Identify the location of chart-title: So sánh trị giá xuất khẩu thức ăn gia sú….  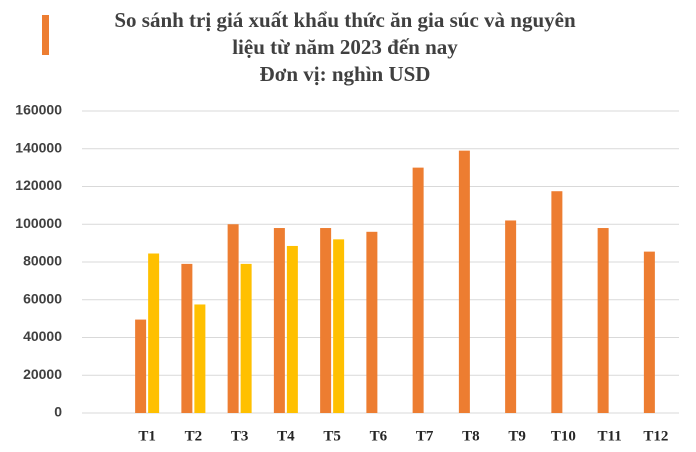
(345, 20).